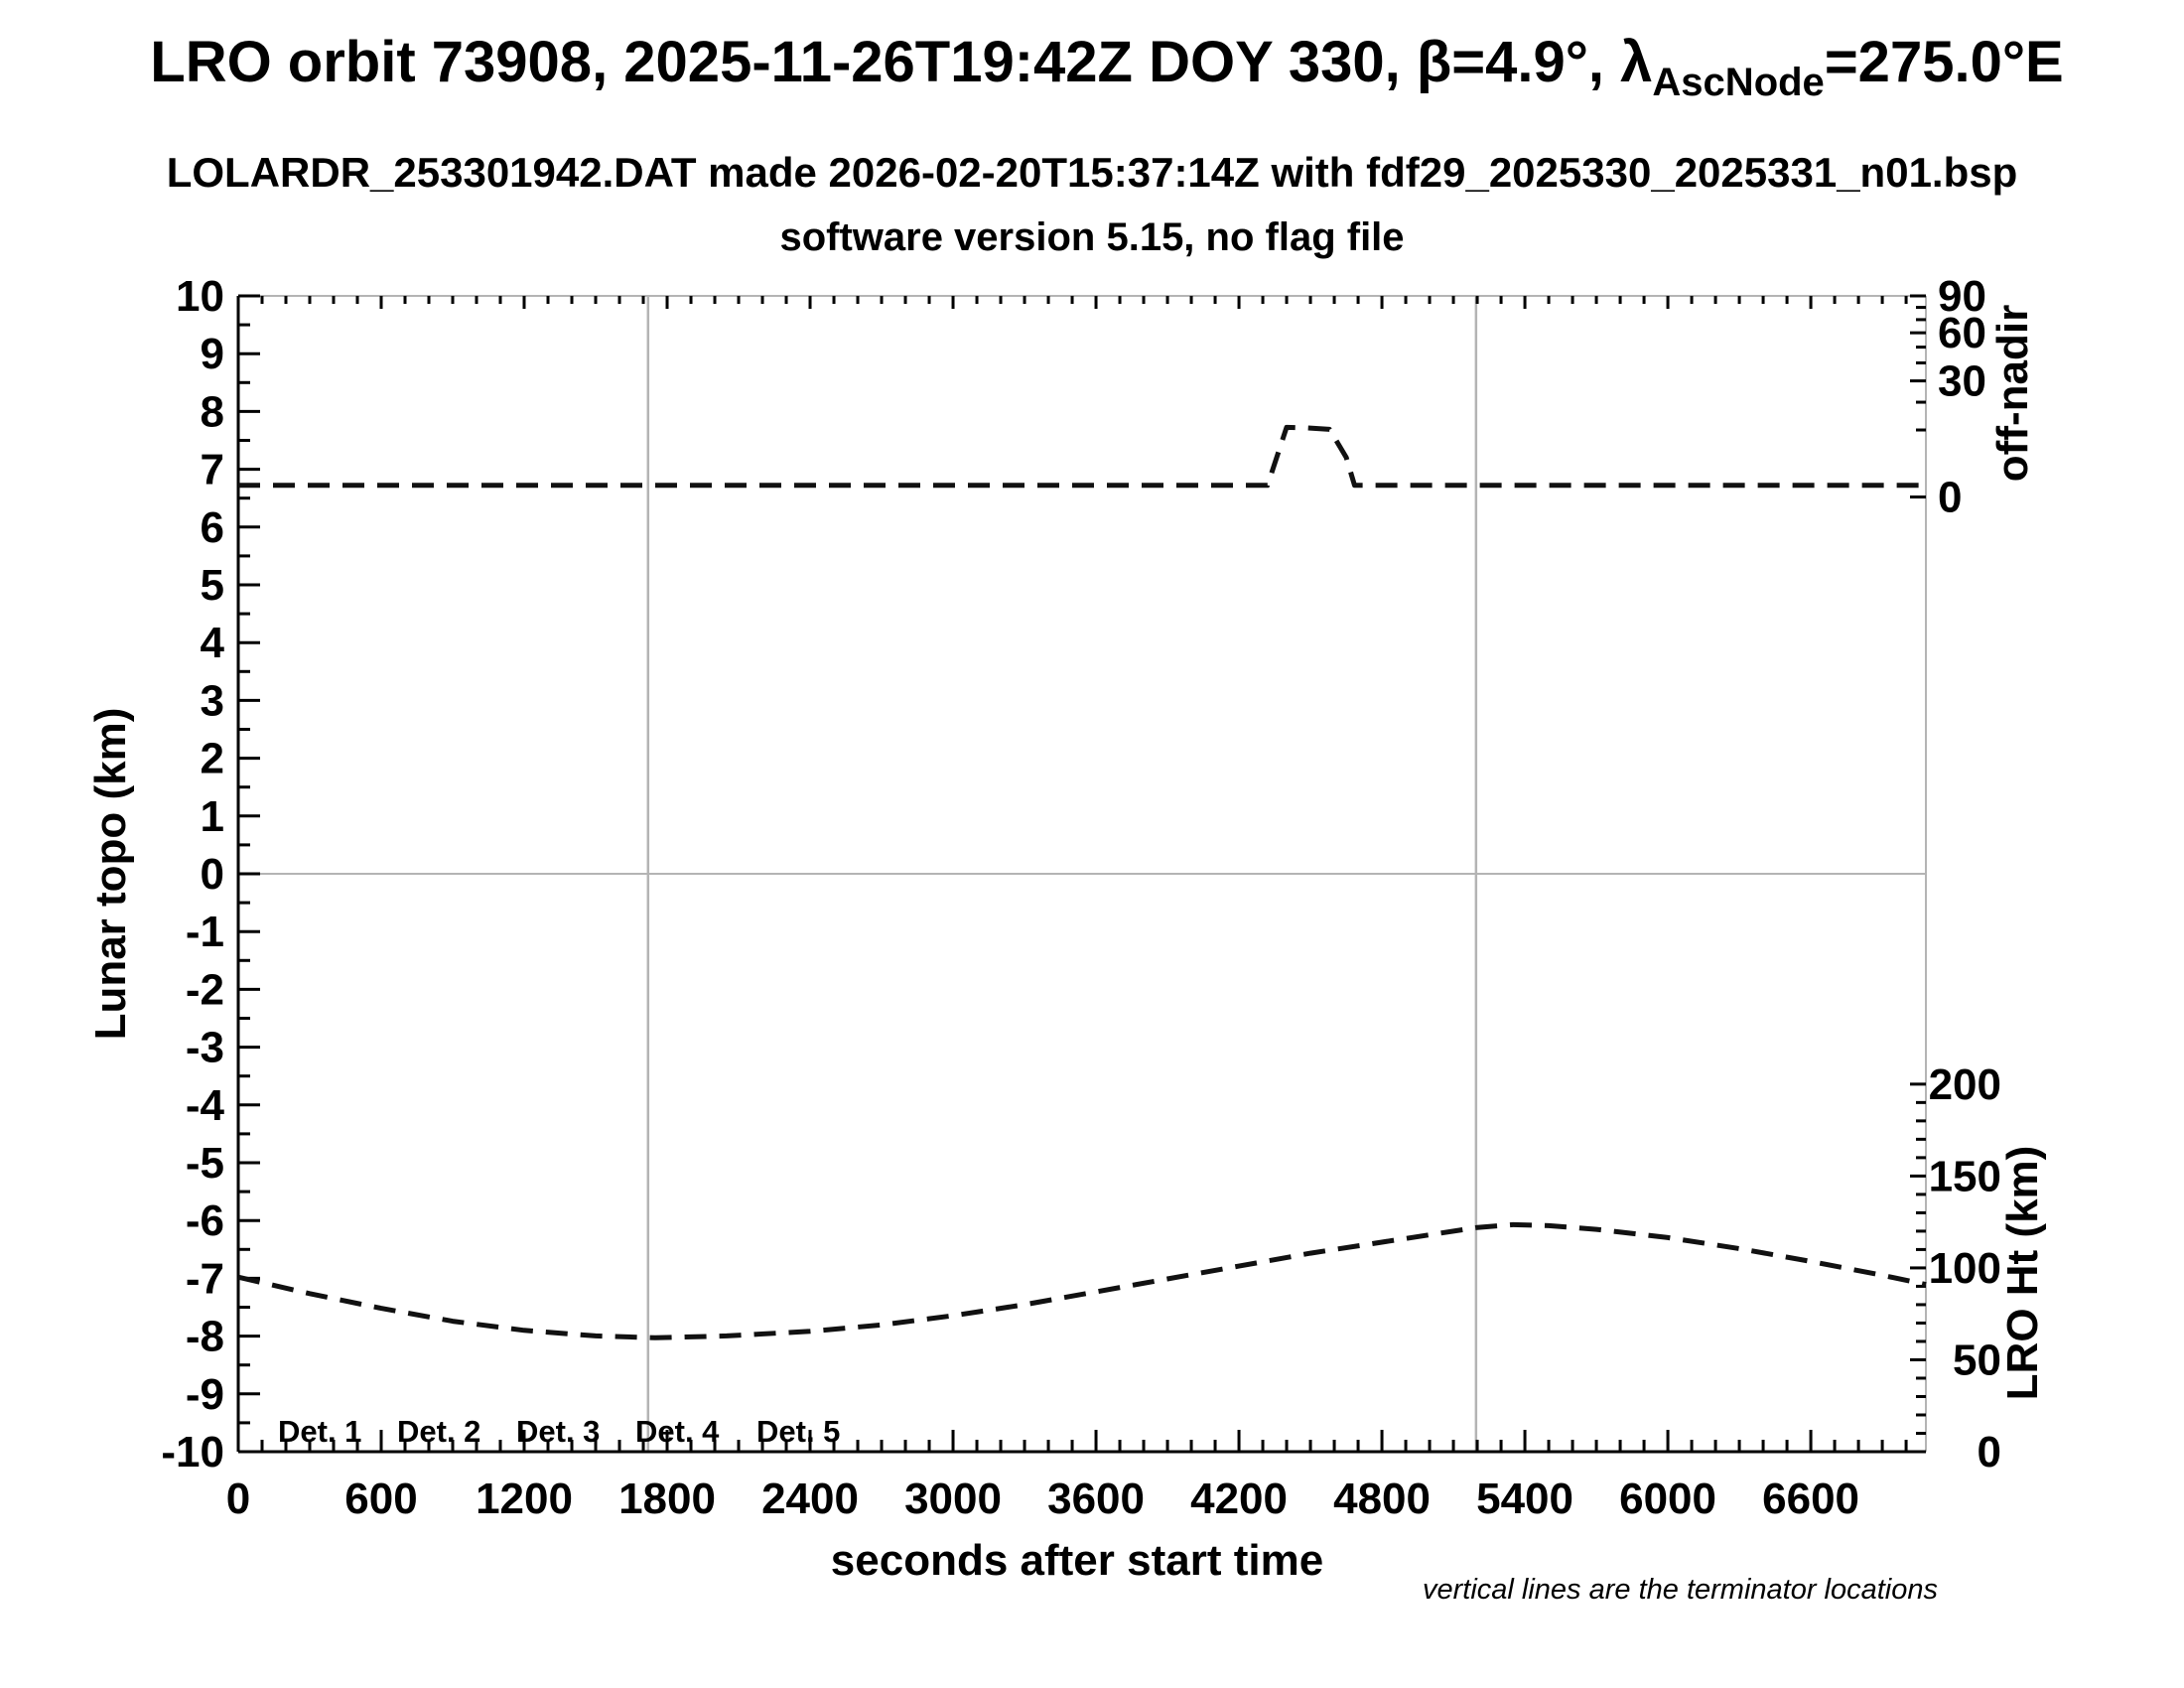  I want to click on y-left-tick-label: -3, so click(205, 1048).